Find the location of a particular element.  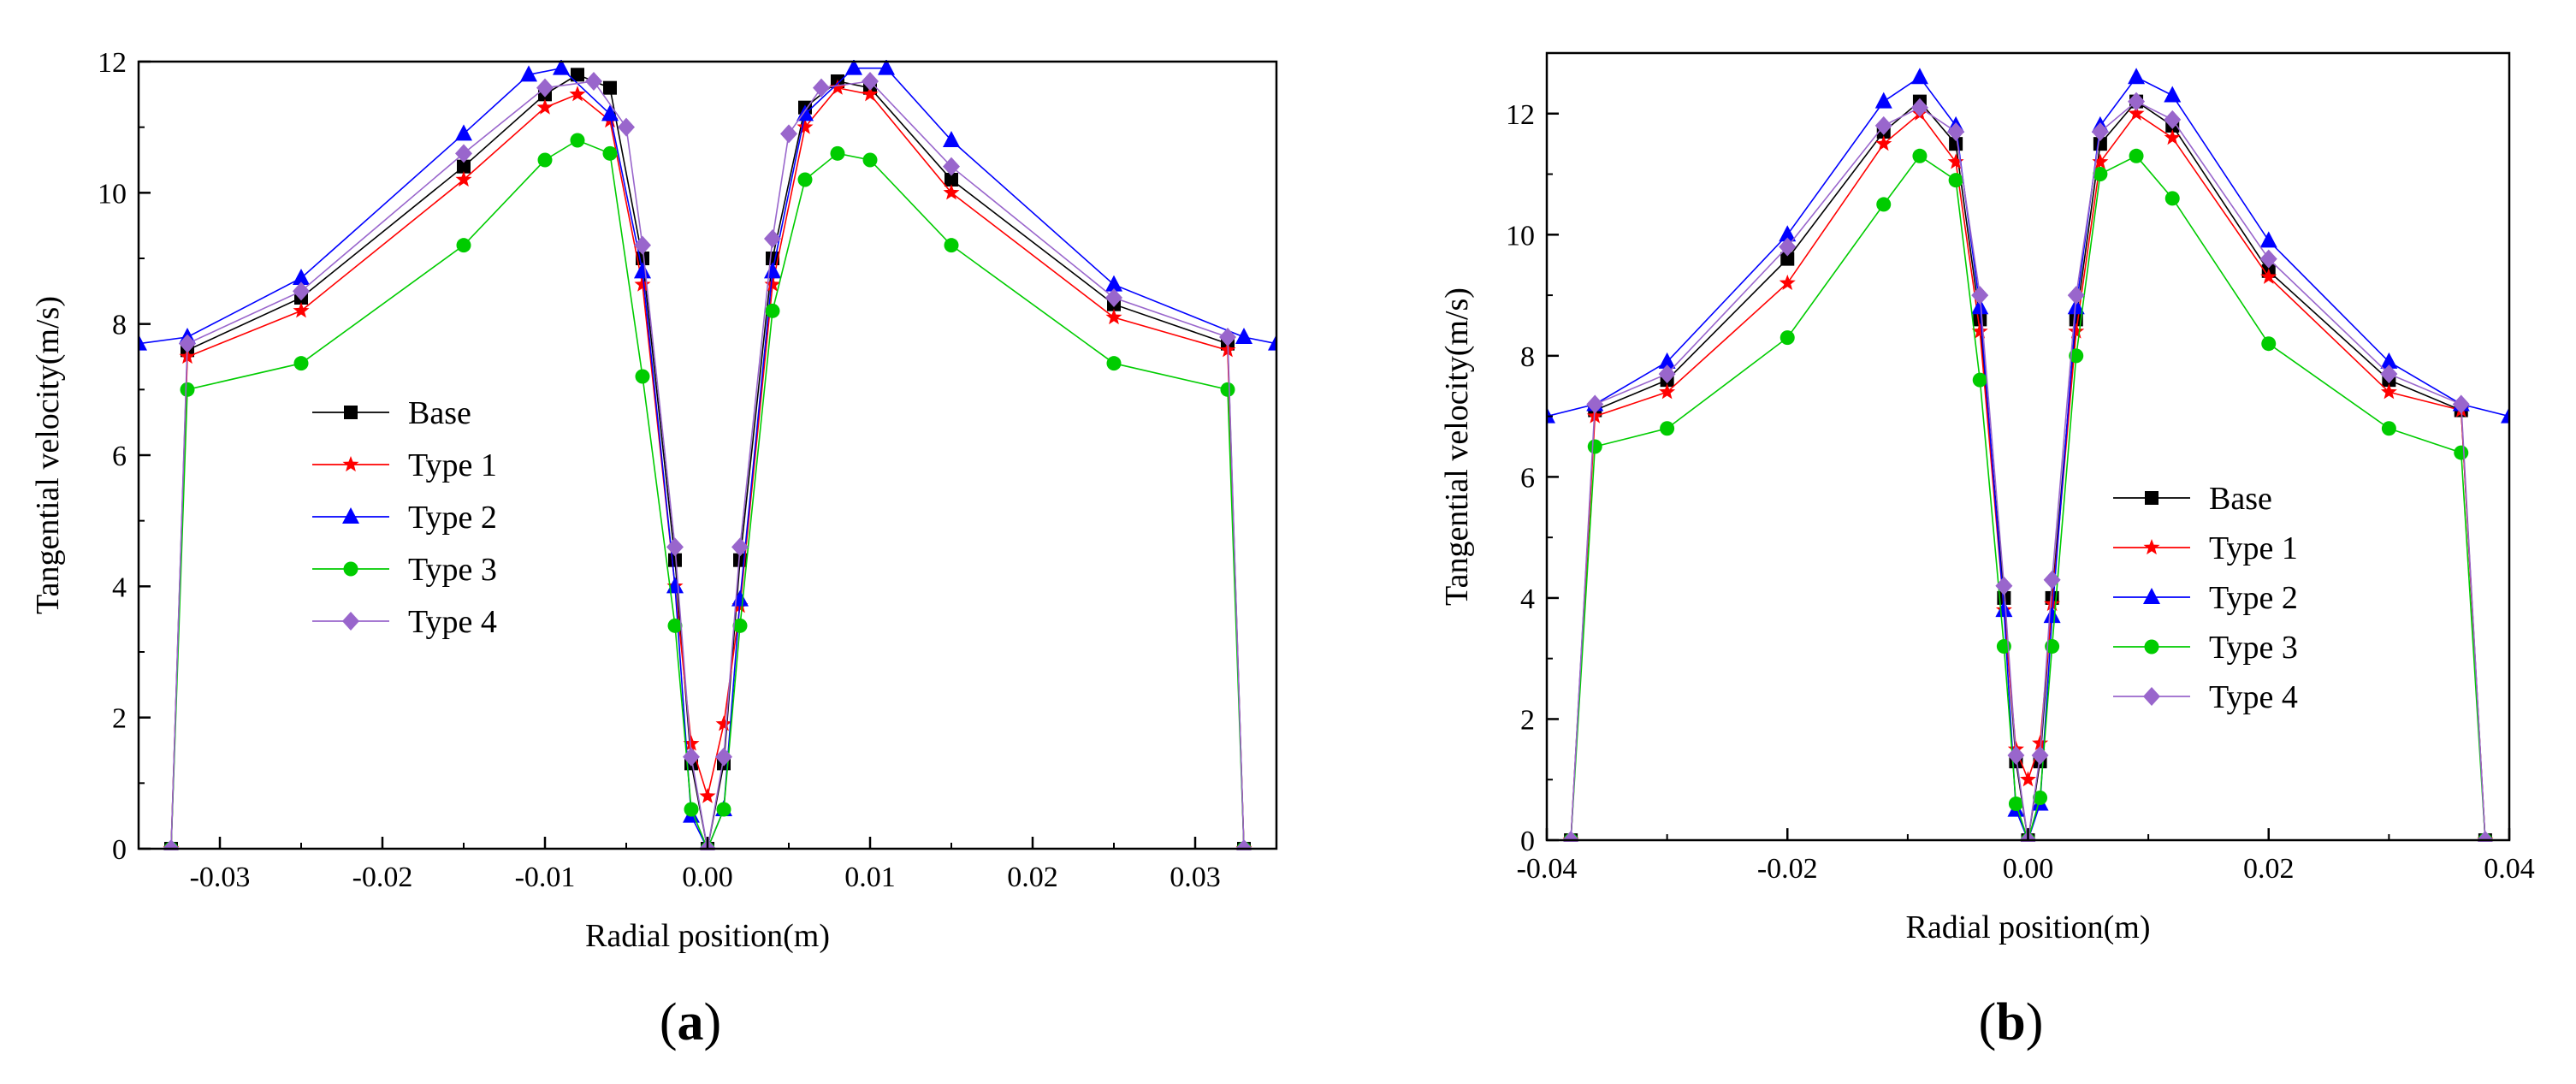

panel-a-label-close: ) is located at coordinates (713, 1022).